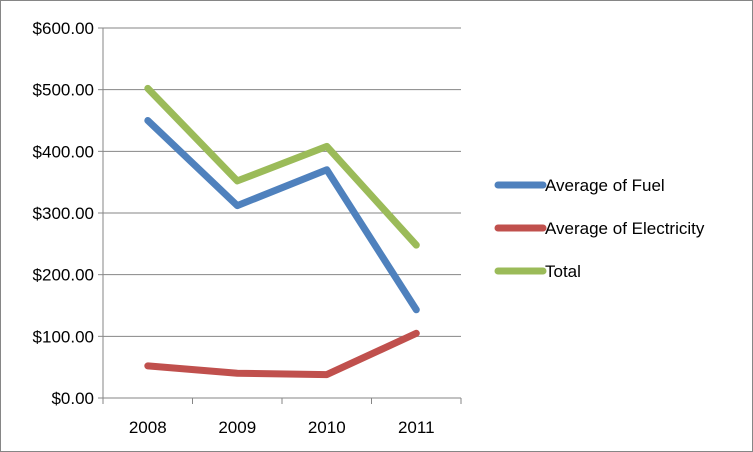  What do you see at coordinates (148, 427) in the screenshot?
I see `x-tick-label: 2008` at bounding box center [148, 427].